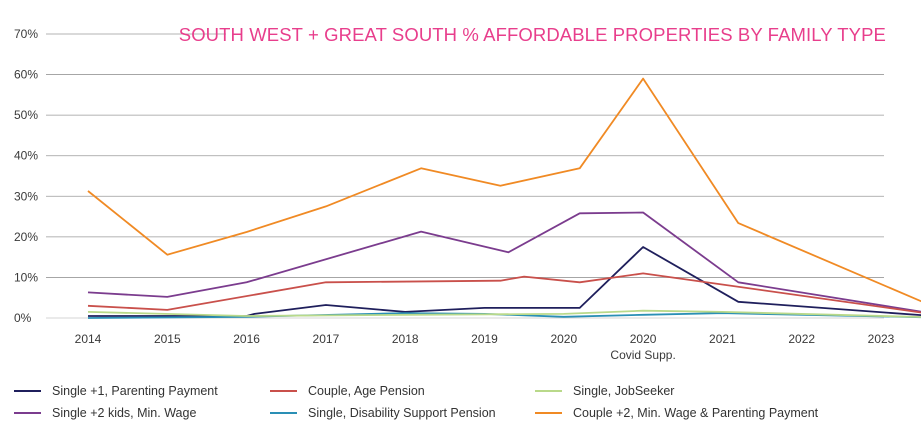 The height and width of the screenshot is (431, 921). What do you see at coordinates (26, 75) in the screenshot?
I see `y-tick-label: 60%` at bounding box center [26, 75].